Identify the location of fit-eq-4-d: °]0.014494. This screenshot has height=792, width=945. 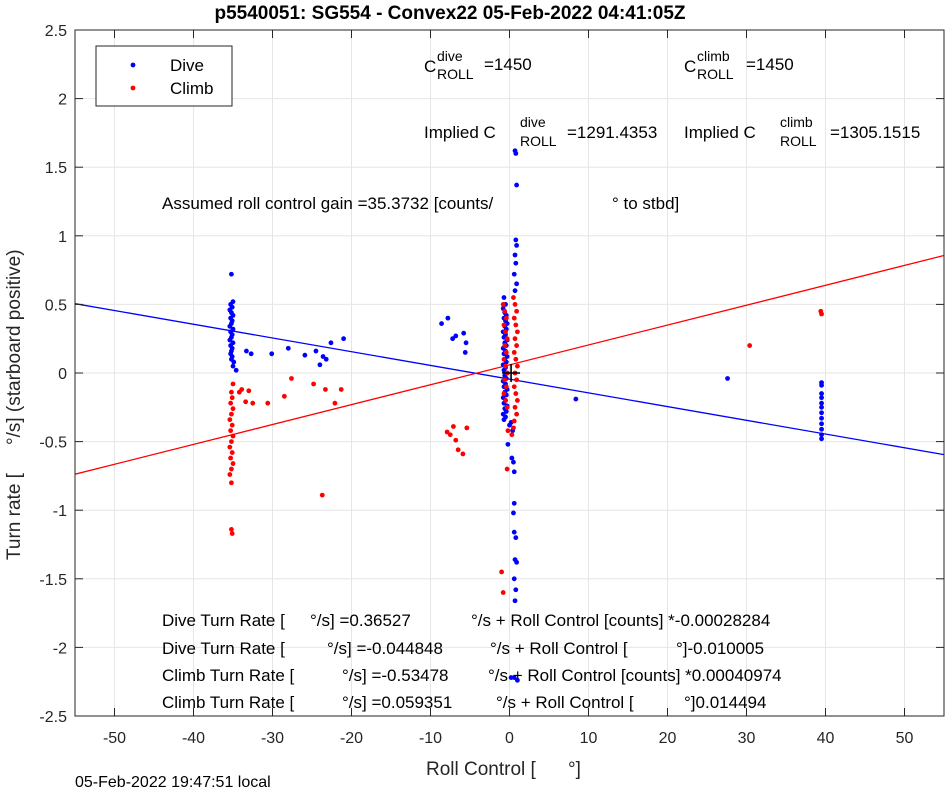
(725, 702).